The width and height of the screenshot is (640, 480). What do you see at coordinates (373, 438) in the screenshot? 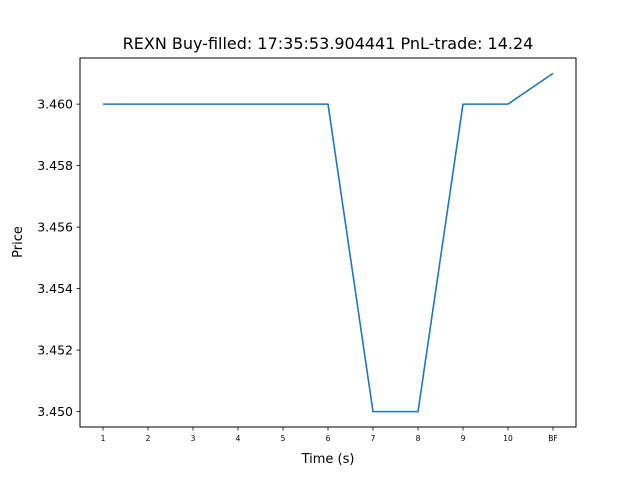
I see `x-tick-label: 7` at bounding box center [373, 438].